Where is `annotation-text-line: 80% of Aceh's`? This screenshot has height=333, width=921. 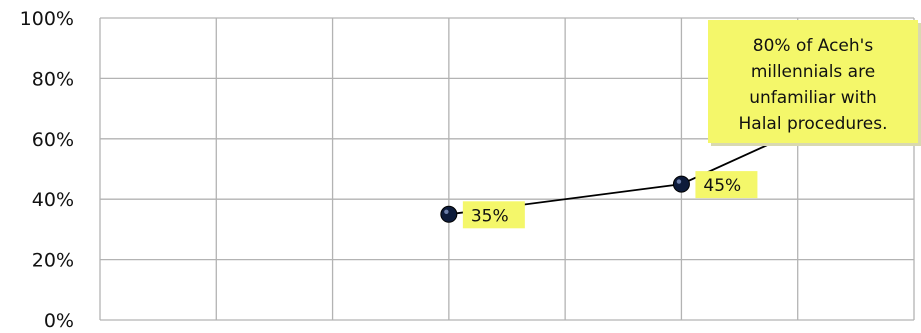 annotation-text-line: 80% of Aceh's is located at coordinates (813, 46).